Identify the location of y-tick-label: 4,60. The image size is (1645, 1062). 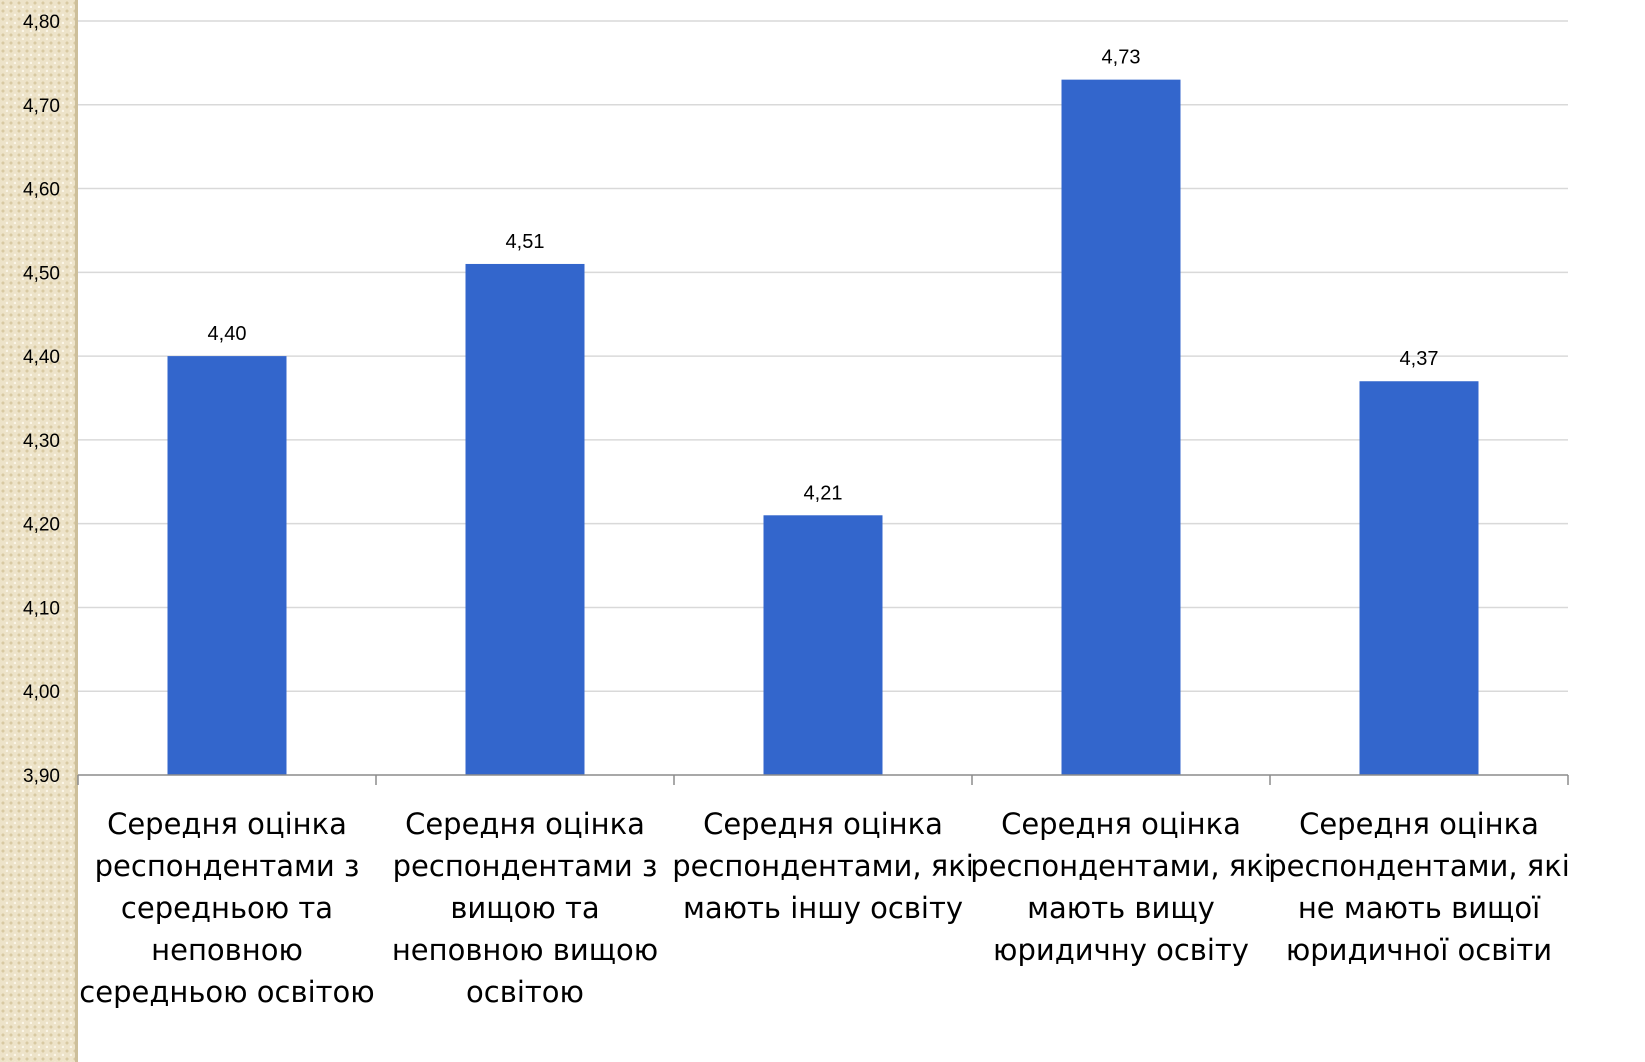
(41, 190).